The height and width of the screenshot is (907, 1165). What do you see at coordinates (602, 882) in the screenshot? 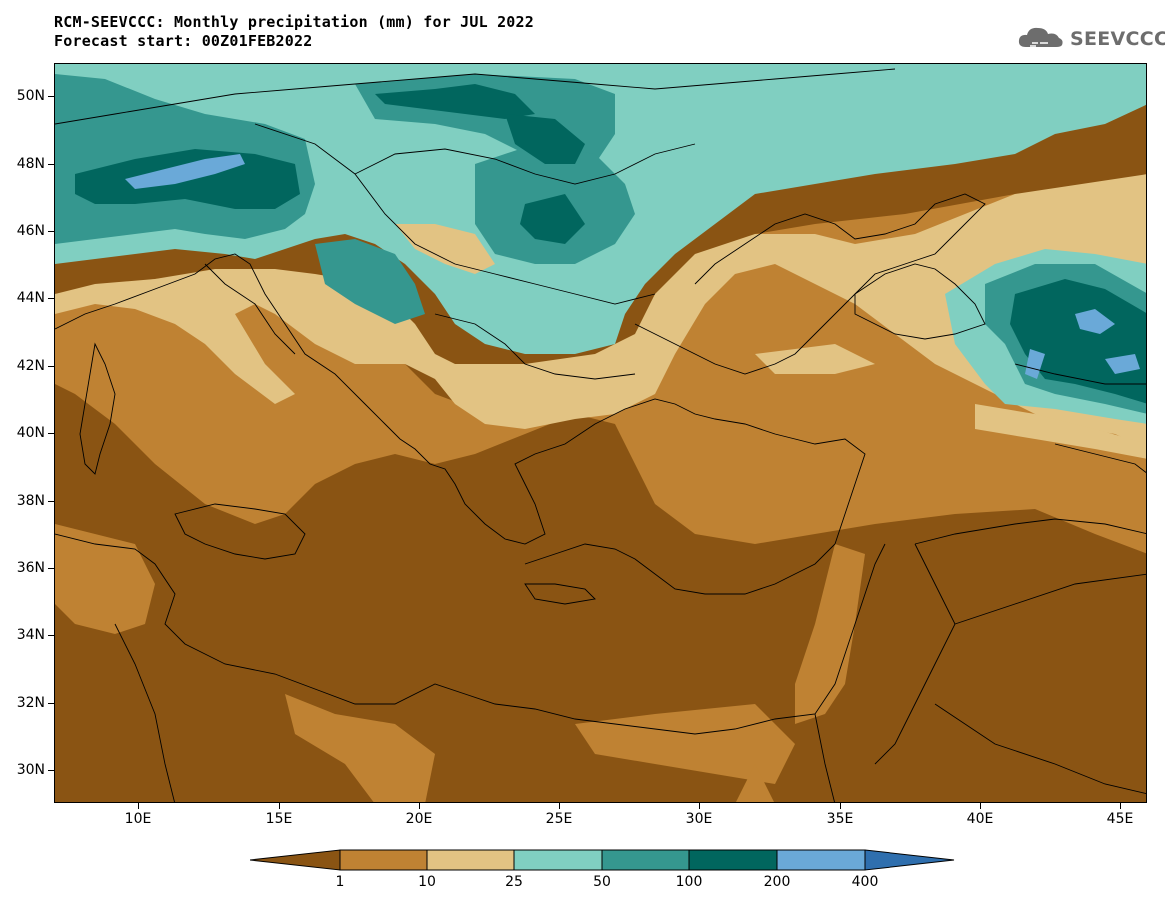
I see `colorbar-label: 50` at bounding box center [602, 882].